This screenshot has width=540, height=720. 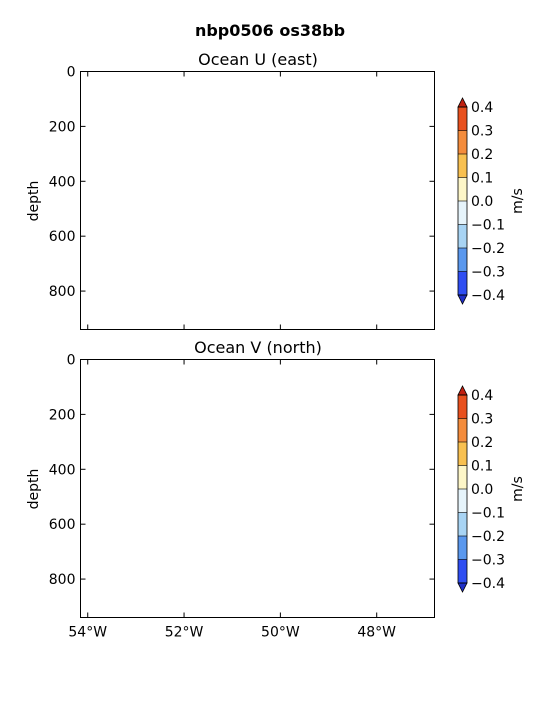 What do you see at coordinates (280, 633) in the screenshot?
I see `x-tick-label: 50°W` at bounding box center [280, 633].